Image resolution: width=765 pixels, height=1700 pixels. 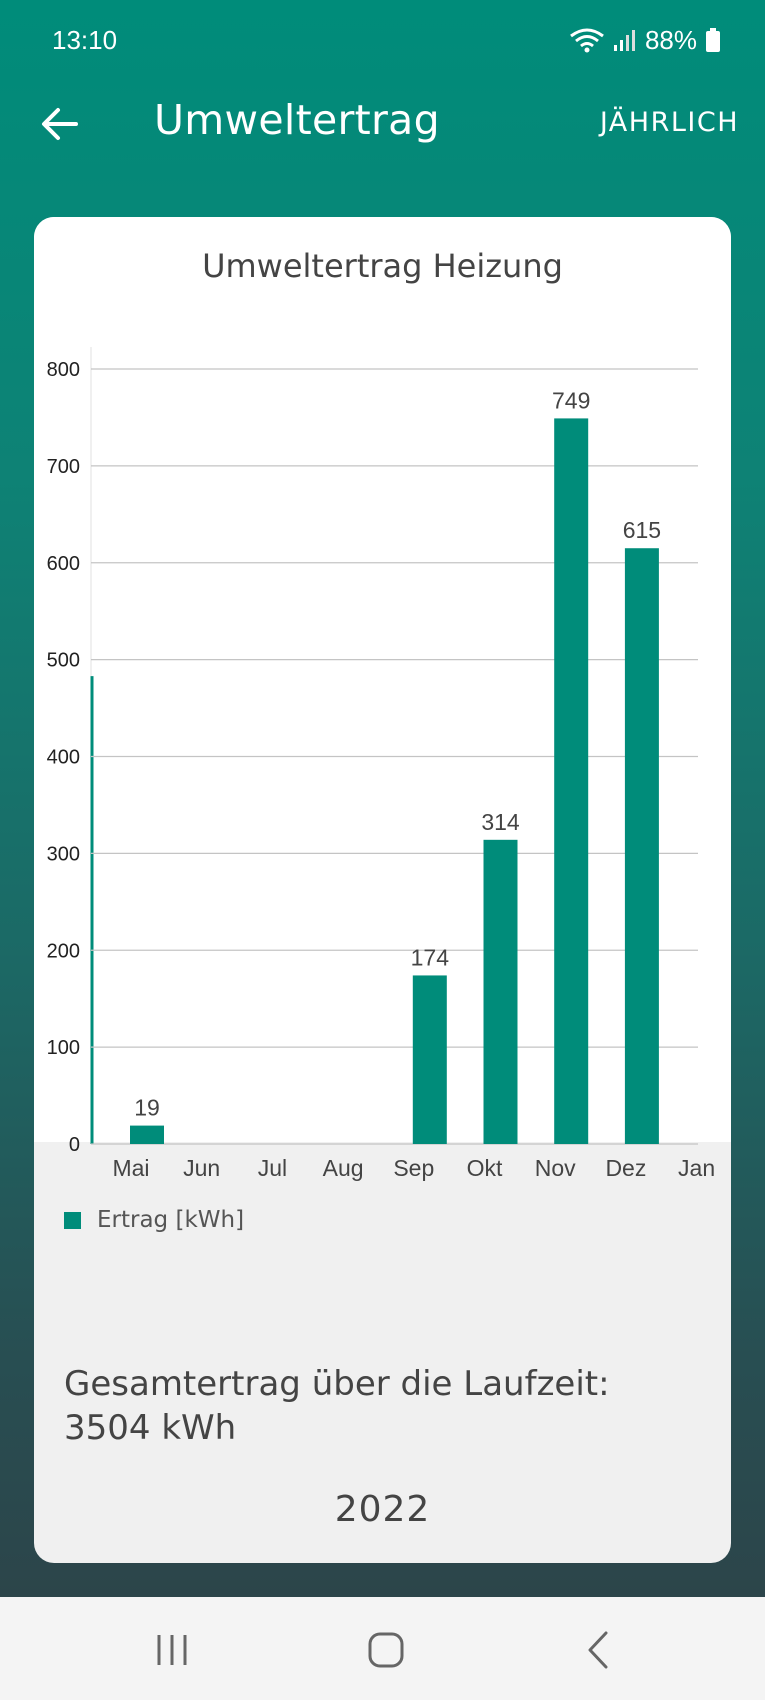 I want to click on total-value: 3504 kWh, so click(x=150, y=1428).